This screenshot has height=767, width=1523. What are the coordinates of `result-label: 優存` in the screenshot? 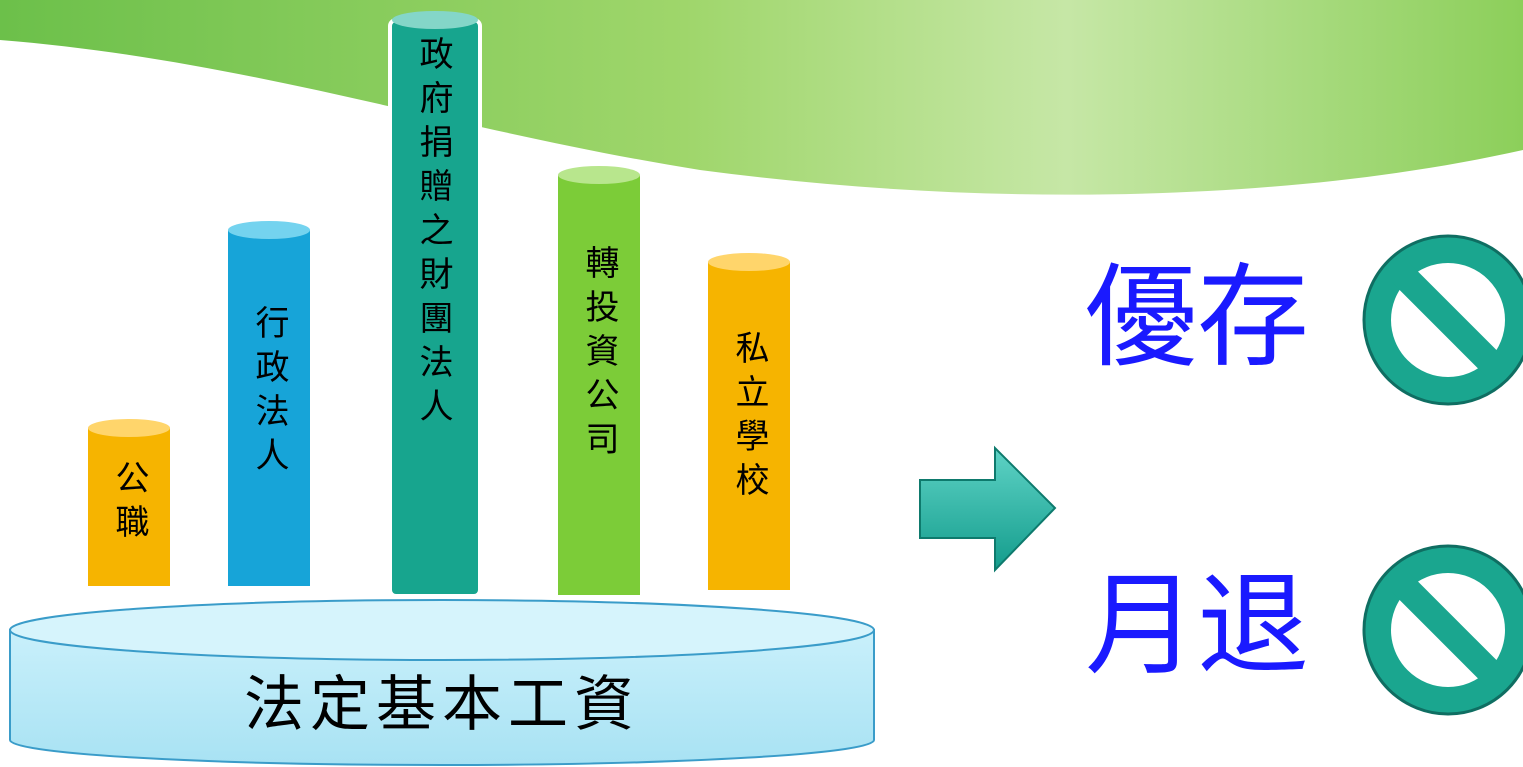 It's located at (1197, 318).